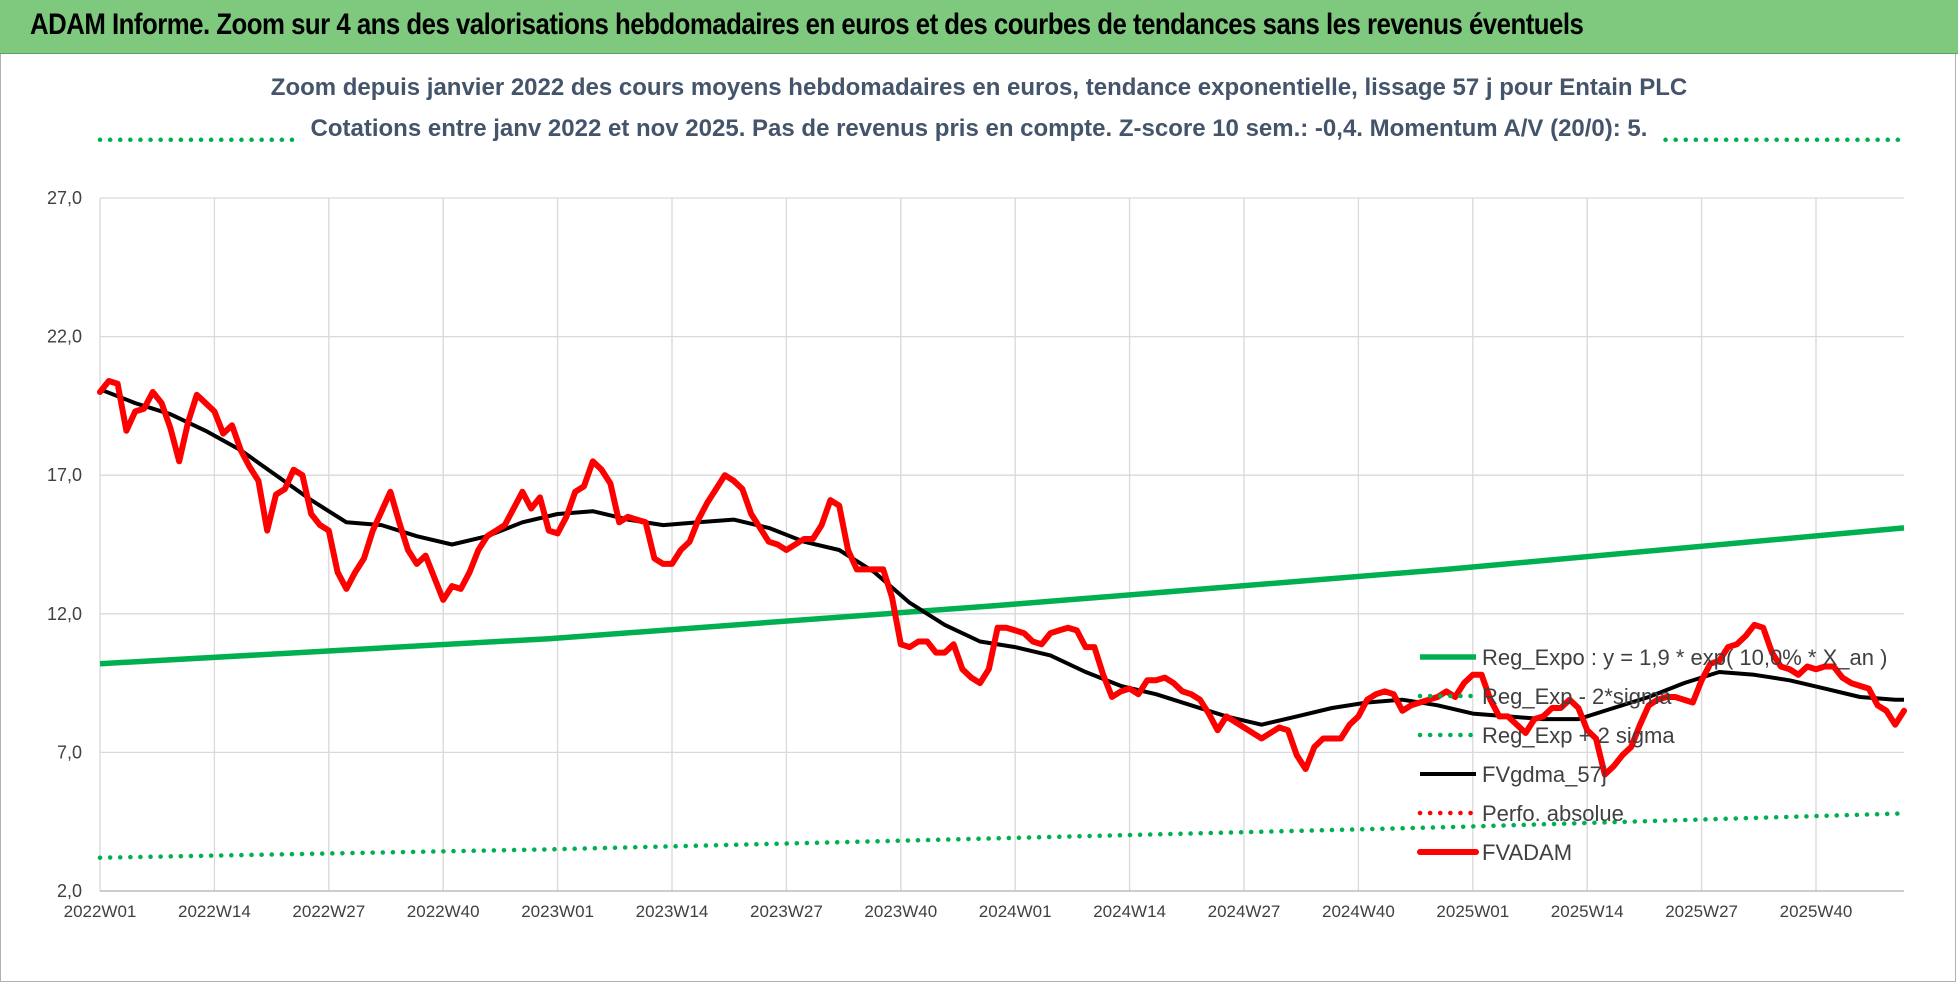 This screenshot has width=1958, height=984. I want to click on x-tick-label: 2022W40, so click(443, 911).